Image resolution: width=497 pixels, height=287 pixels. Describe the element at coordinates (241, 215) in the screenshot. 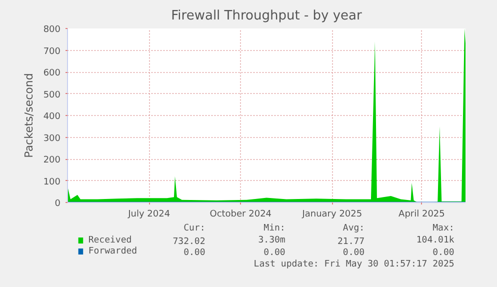

I see `x-tick-label: October 2024` at that location.